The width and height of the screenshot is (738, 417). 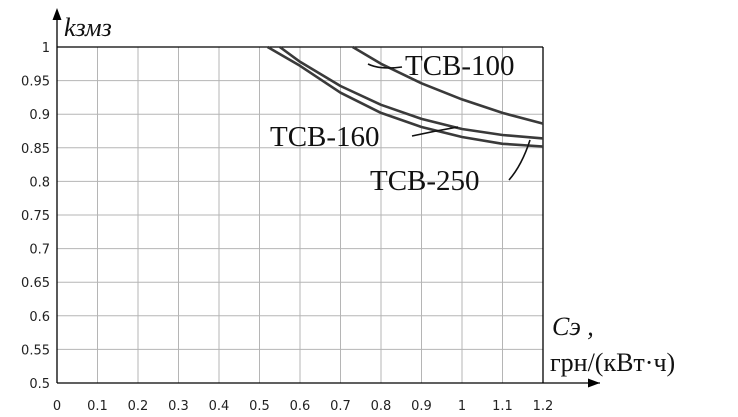 What do you see at coordinates (97, 406) in the screenshot?
I see `x-tick-label: 0.1` at bounding box center [97, 406].